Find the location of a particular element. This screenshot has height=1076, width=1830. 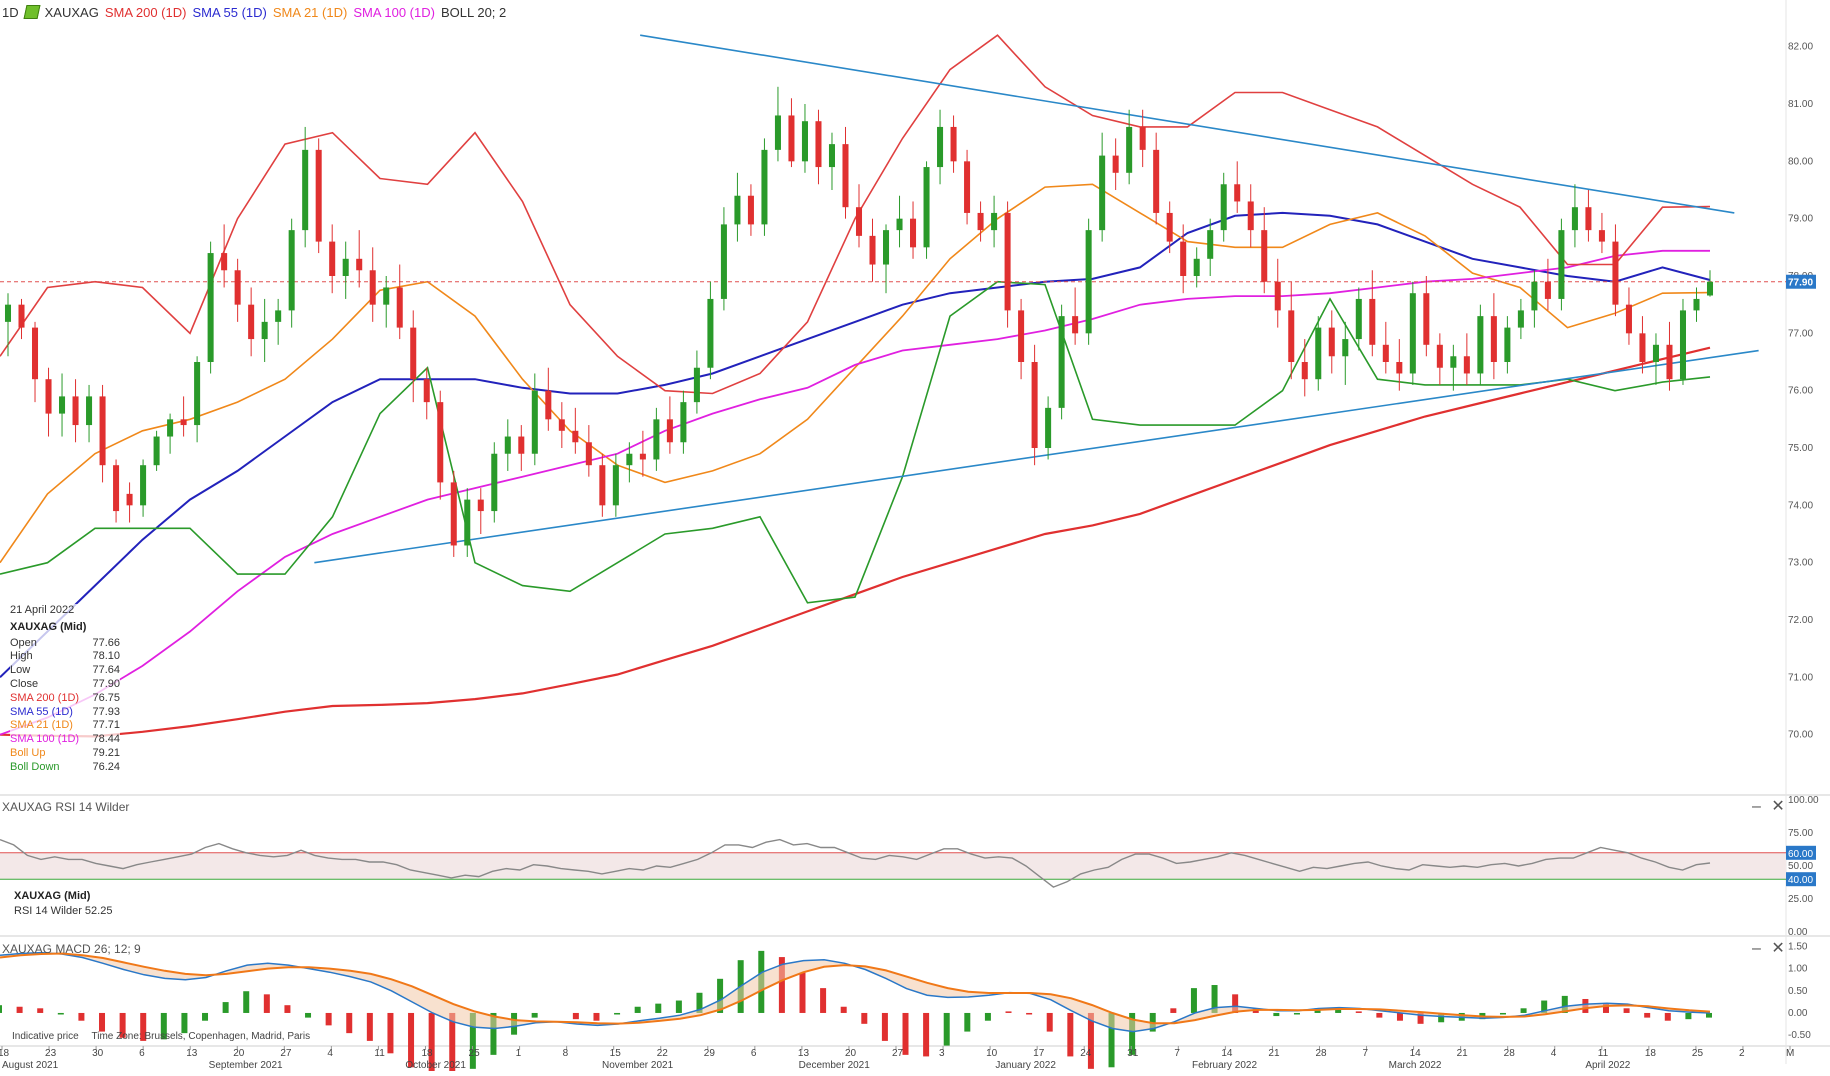

time-day-label: 6 is located at coordinates (754, 1053).